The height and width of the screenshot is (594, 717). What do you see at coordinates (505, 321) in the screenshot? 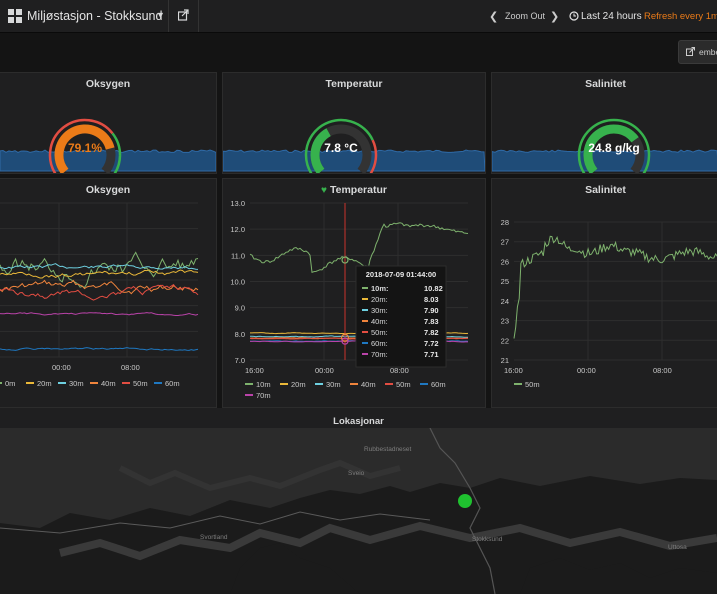
I see `y-tick-label: 23` at bounding box center [505, 321].